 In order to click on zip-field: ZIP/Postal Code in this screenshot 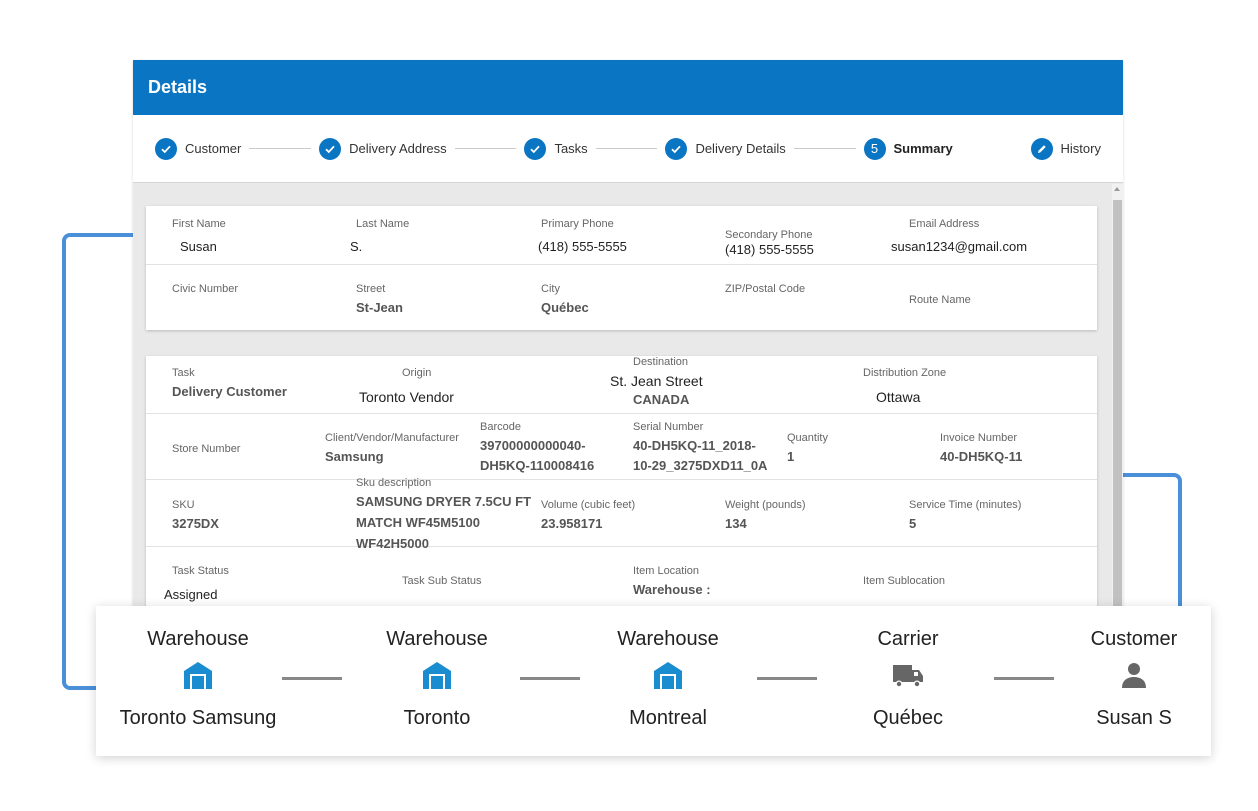, I will do `click(765, 289)`.